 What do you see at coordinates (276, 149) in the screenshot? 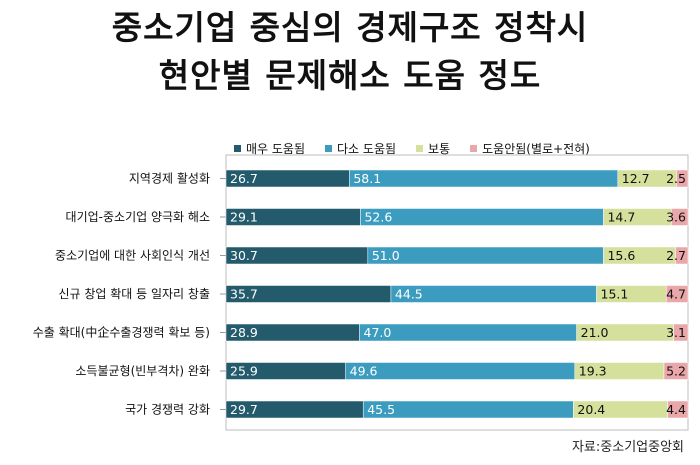
I see `legend-label-very-helpful: 매우 도움됨` at bounding box center [276, 149].